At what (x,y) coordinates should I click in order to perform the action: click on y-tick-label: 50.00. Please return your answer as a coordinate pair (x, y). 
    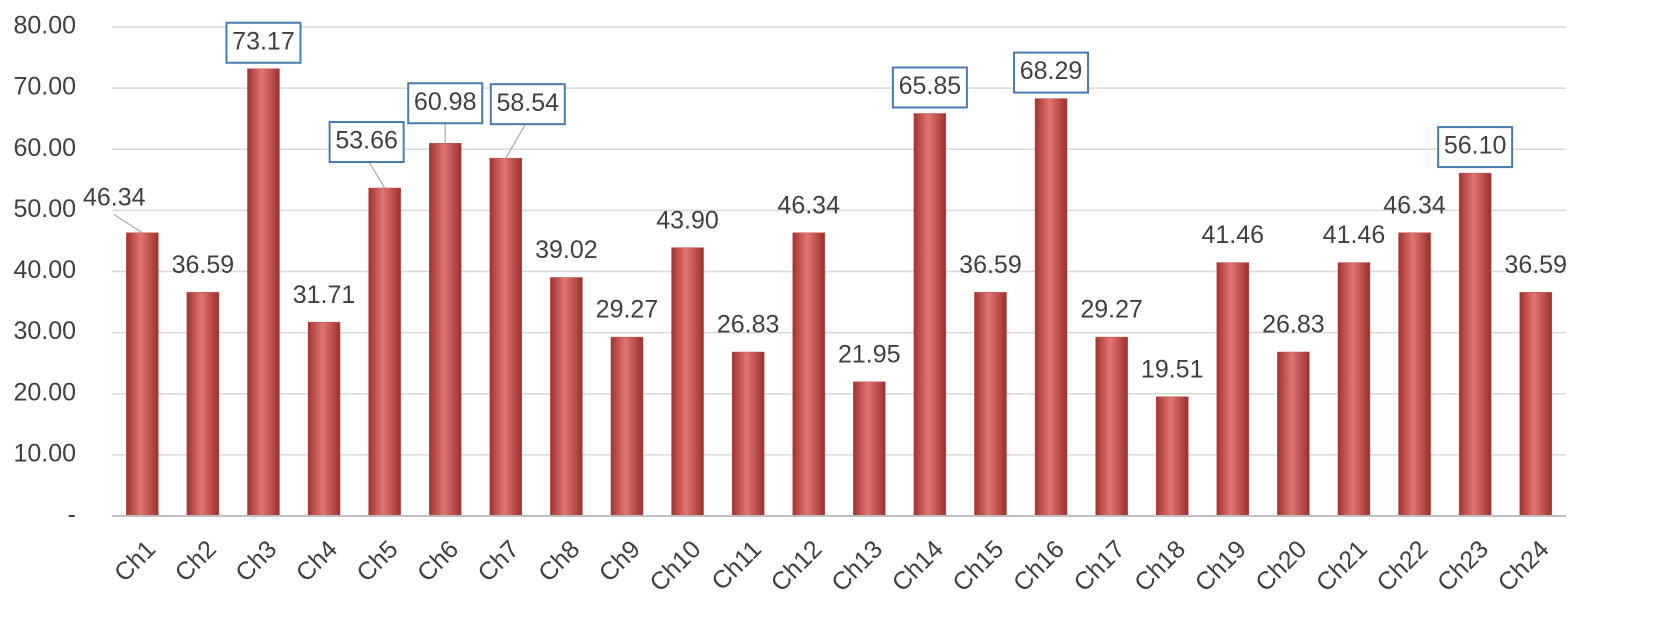
    Looking at the image, I should click on (44, 209).